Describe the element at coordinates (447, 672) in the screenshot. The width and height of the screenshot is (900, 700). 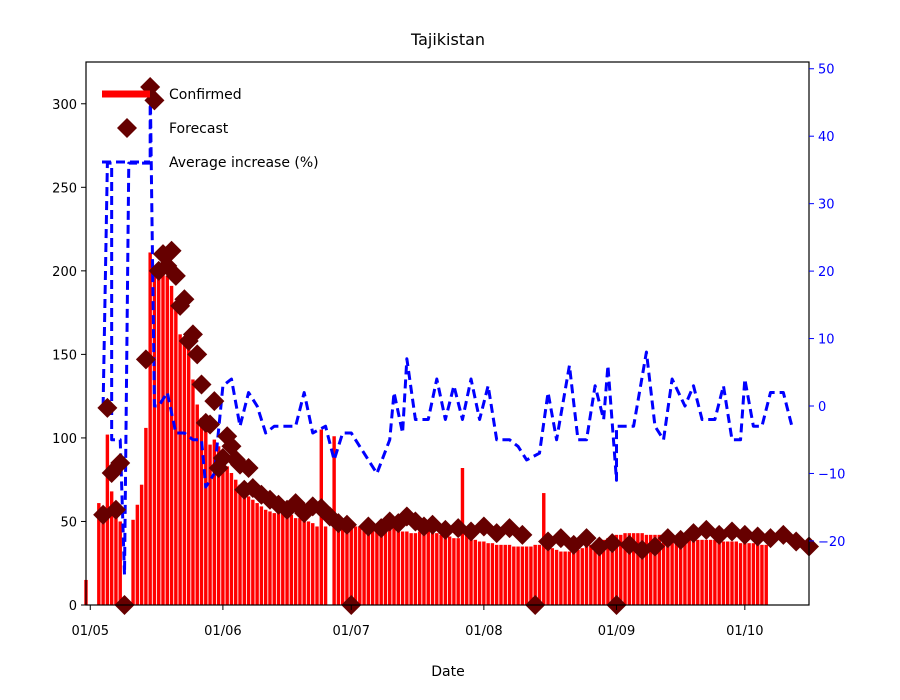
I see `x-axis-label: Date` at that location.